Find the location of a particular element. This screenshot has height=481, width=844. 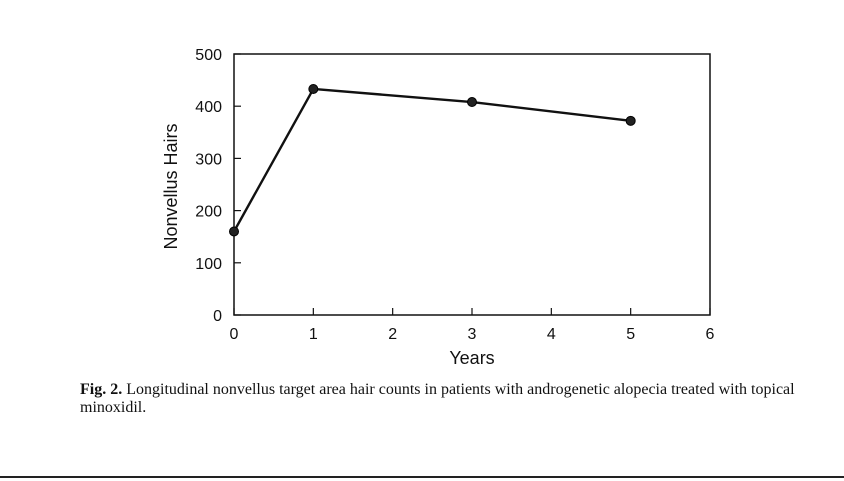

y-axis-label: Nonvellus Hairs is located at coordinates (171, 186).